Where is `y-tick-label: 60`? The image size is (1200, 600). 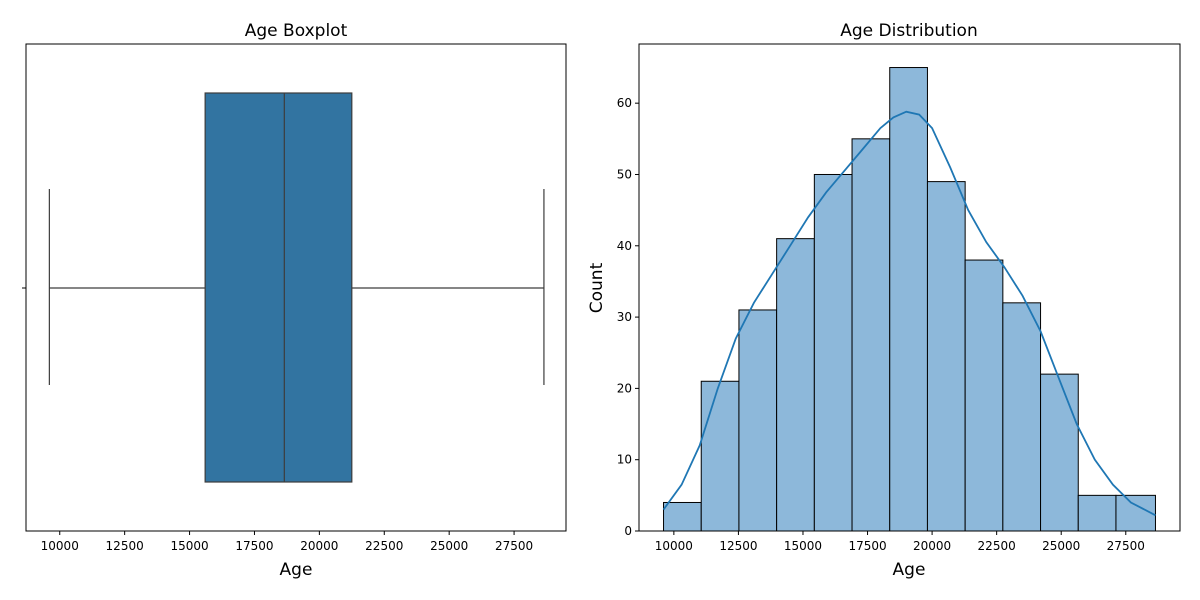
y-tick-label: 60 is located at coordinates (624, 103).